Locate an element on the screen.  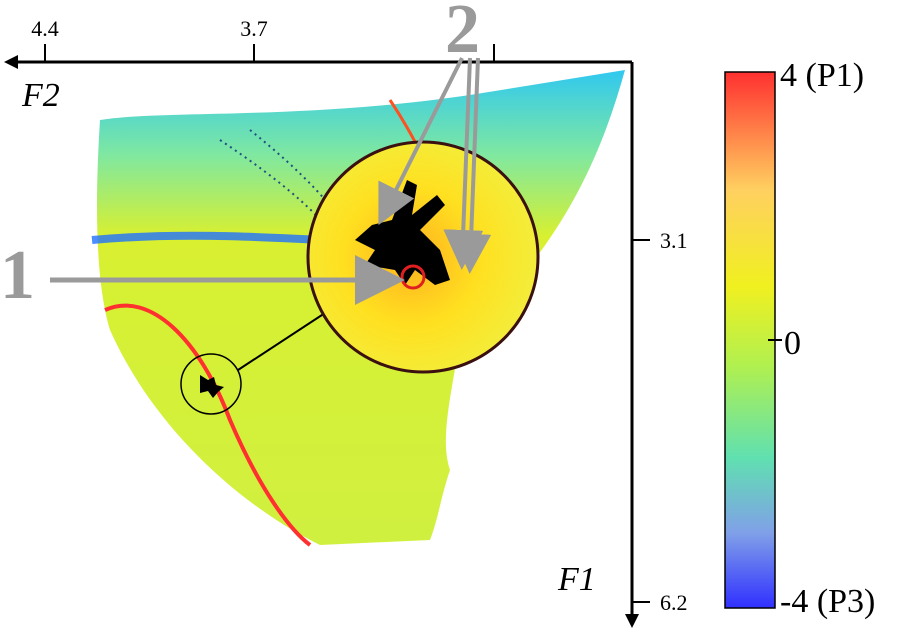
tick-label: 4.4 is located at coordinates (45, 28).